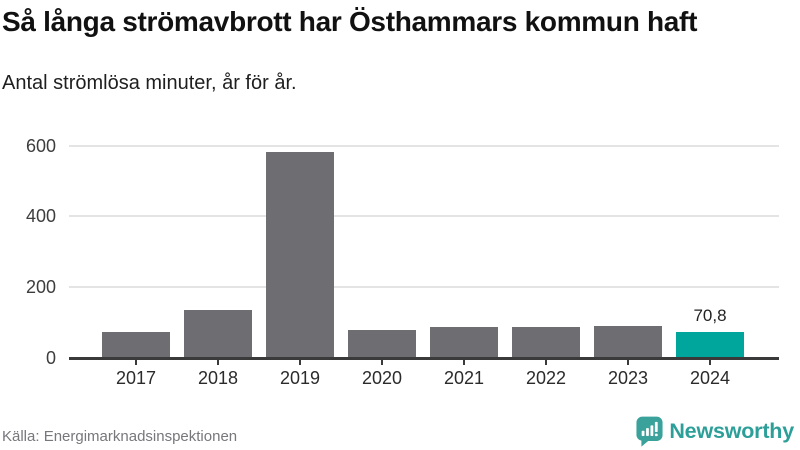 The image size is (800, 450). What do you see at coordinates (149, 83) in the screenshot?
I see `chart-subtitle: Antal strömlösa minuter, år för år.` at bounding box center [149, 83].